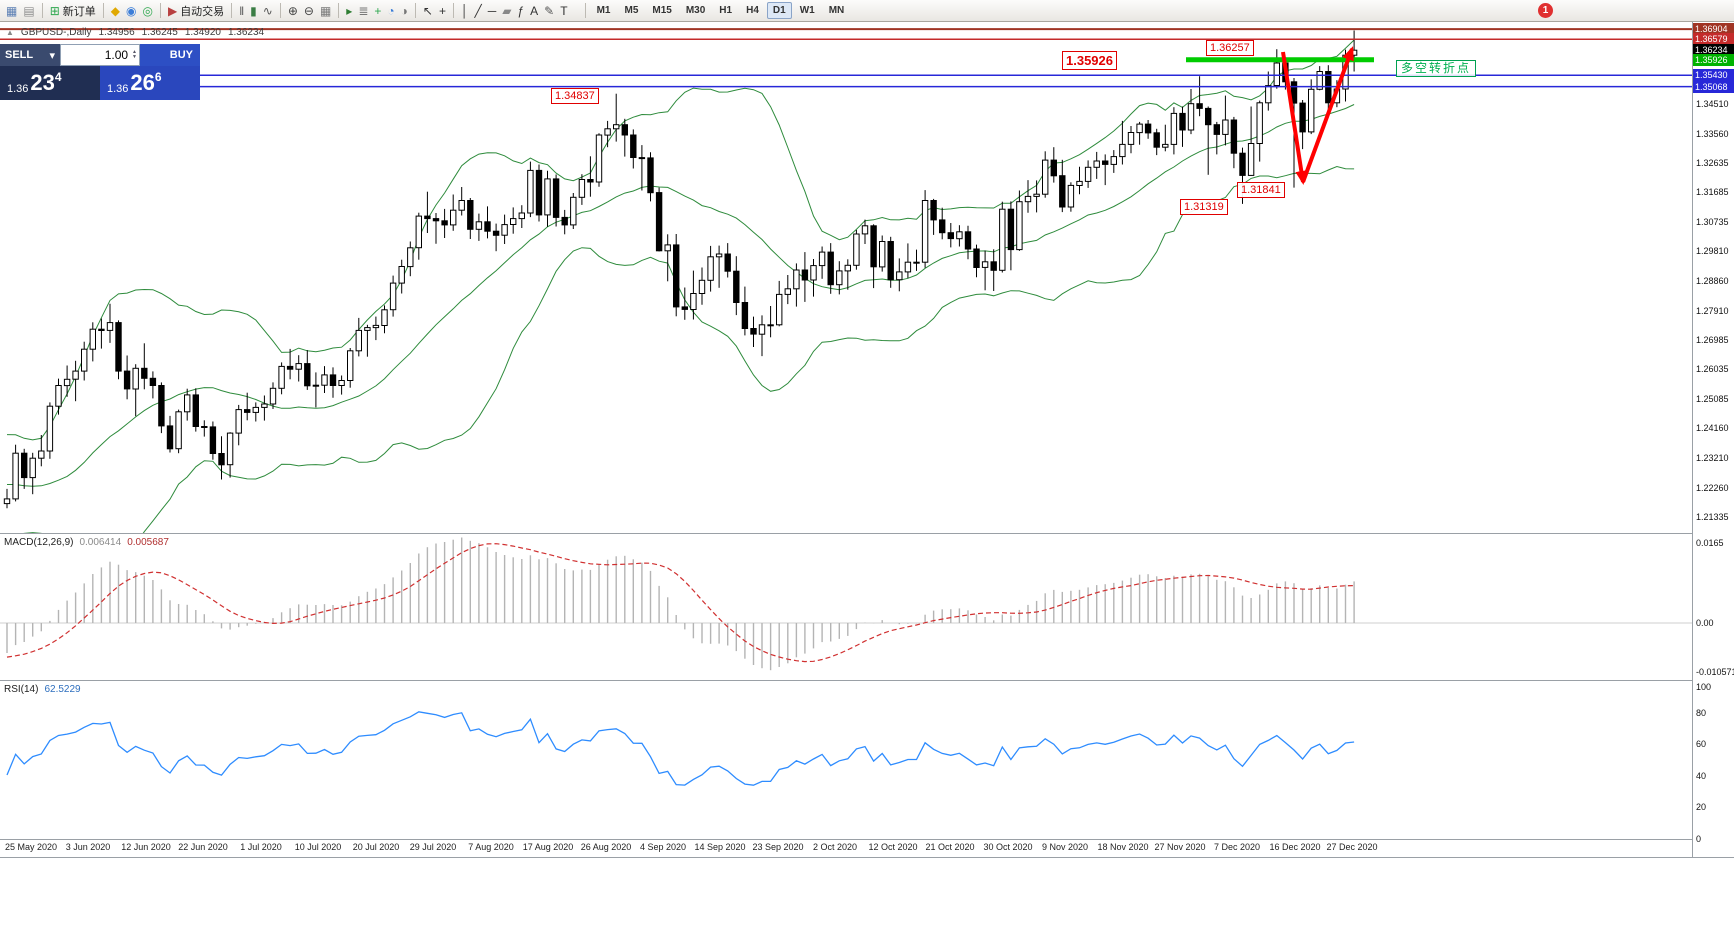 The image size is (1734, 950). I want to click on timeframe-m30: M30, so click(695, 10).